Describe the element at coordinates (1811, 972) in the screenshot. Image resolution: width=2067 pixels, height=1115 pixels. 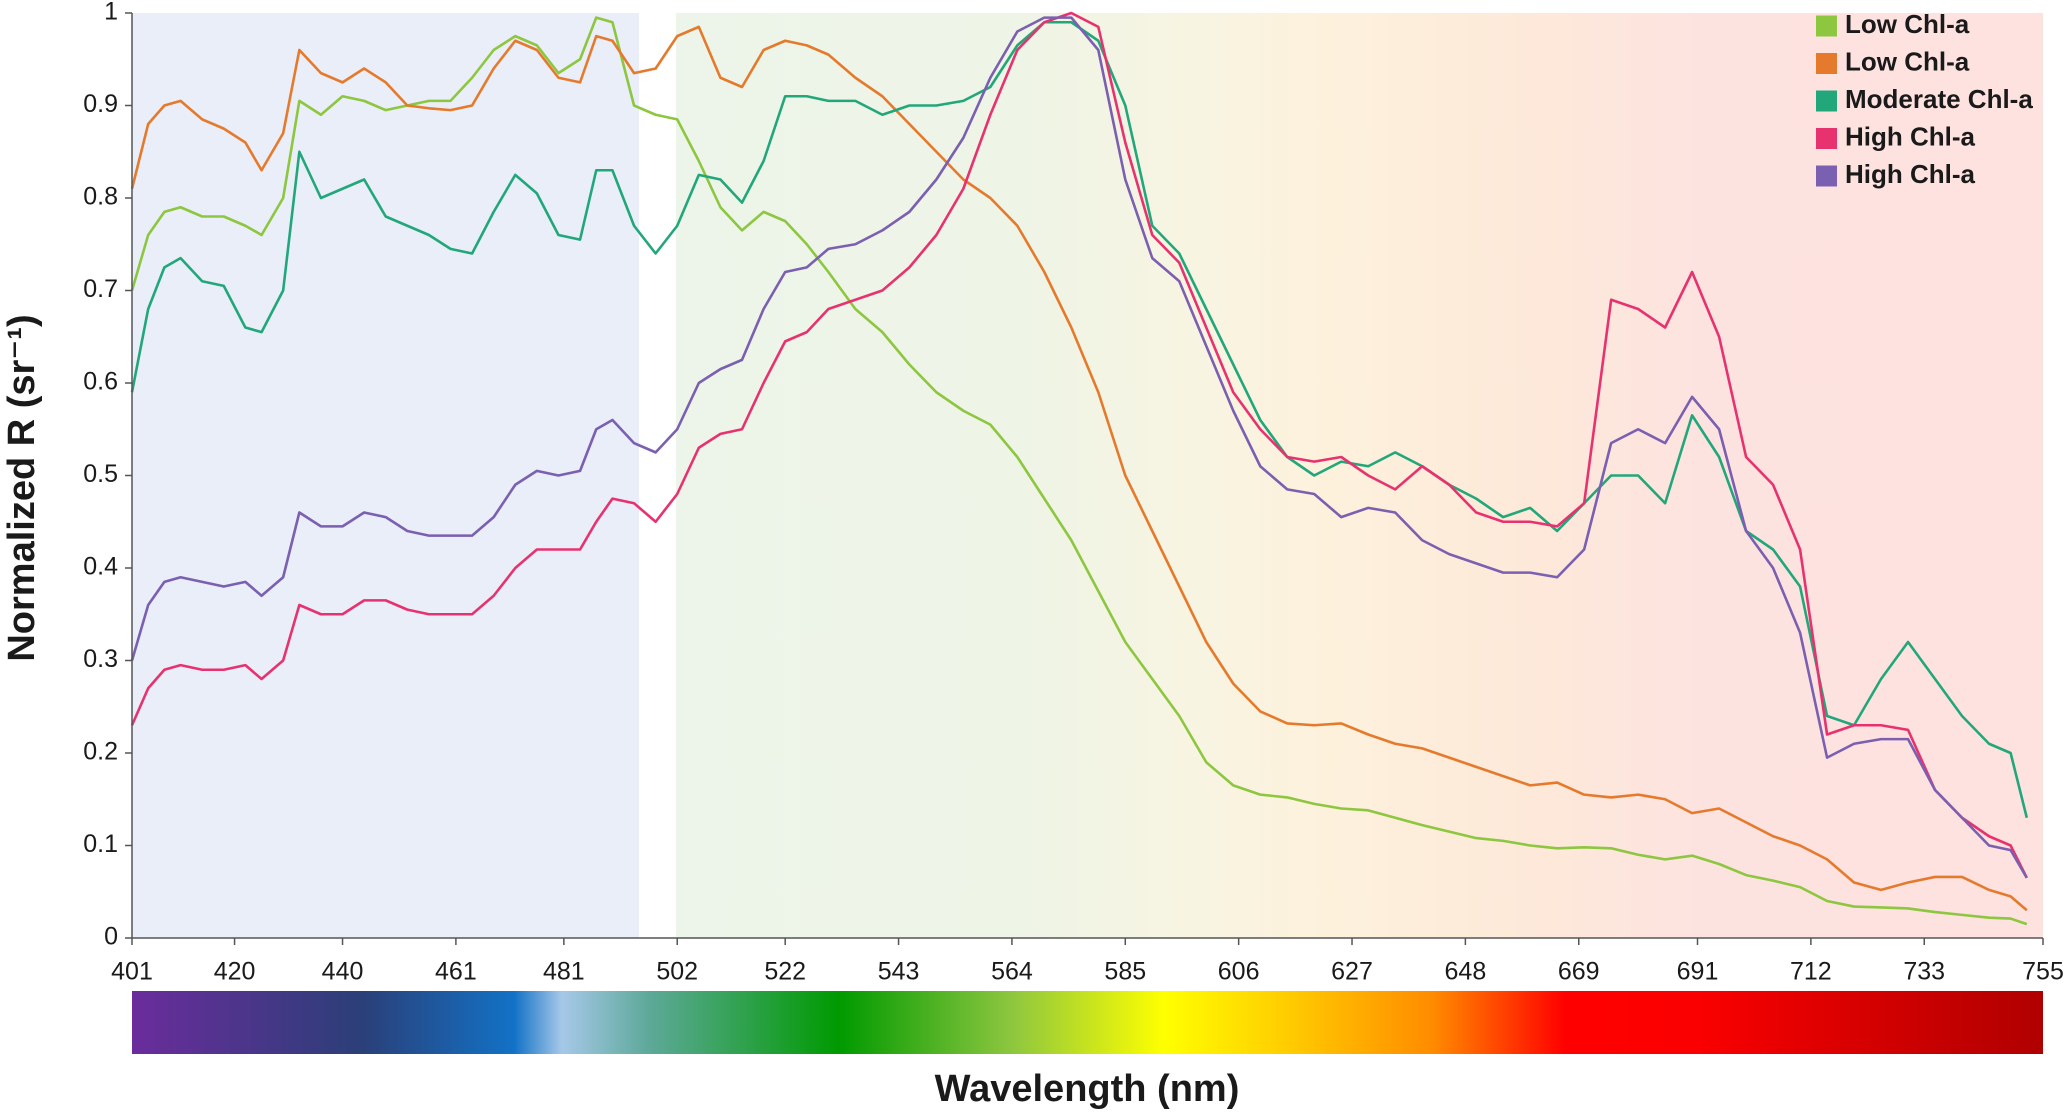
I see `x-tick-label: 712` at that location.